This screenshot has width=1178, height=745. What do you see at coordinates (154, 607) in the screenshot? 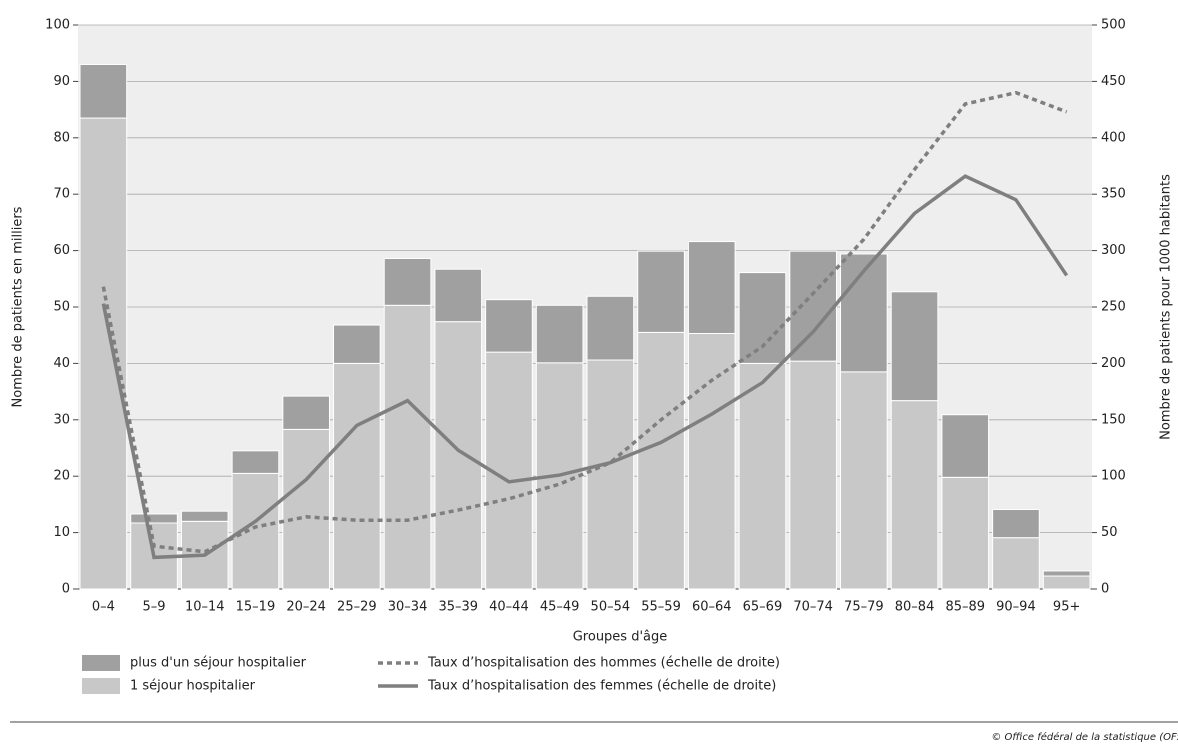
I see `x-tick-label: 5–9` at bounding box center [154, 607].